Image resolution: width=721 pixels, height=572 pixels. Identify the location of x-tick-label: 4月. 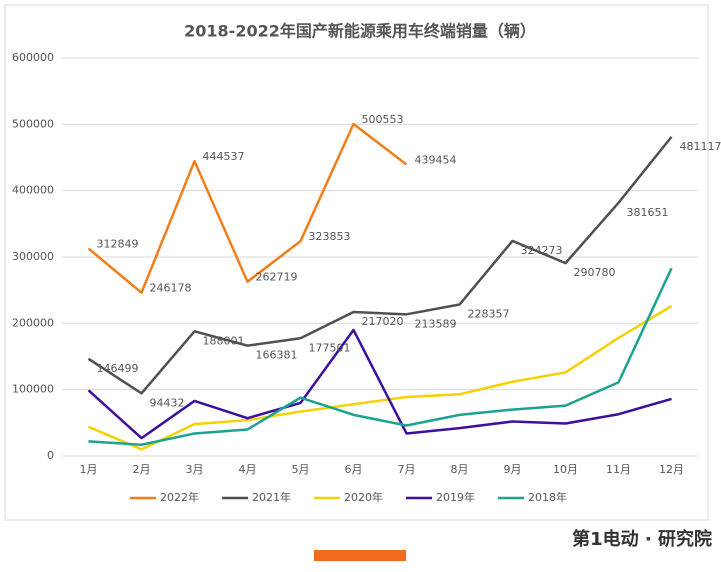
(248, 469).